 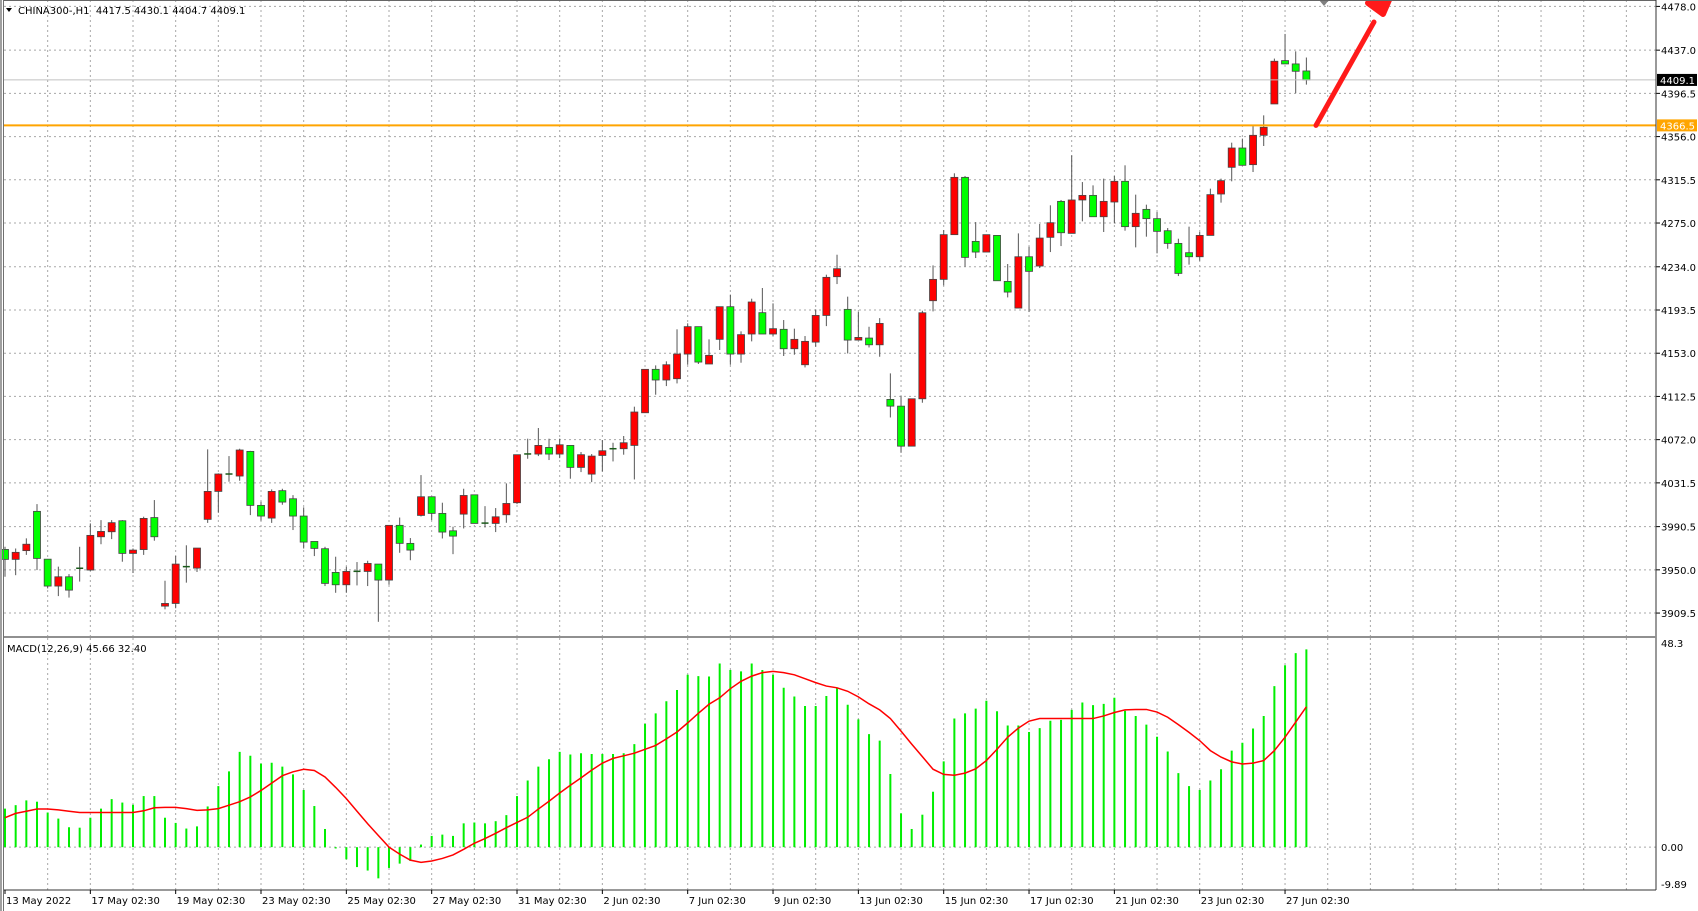 I want to click on horizontal-line-tag, so click(x=1677, y=125).